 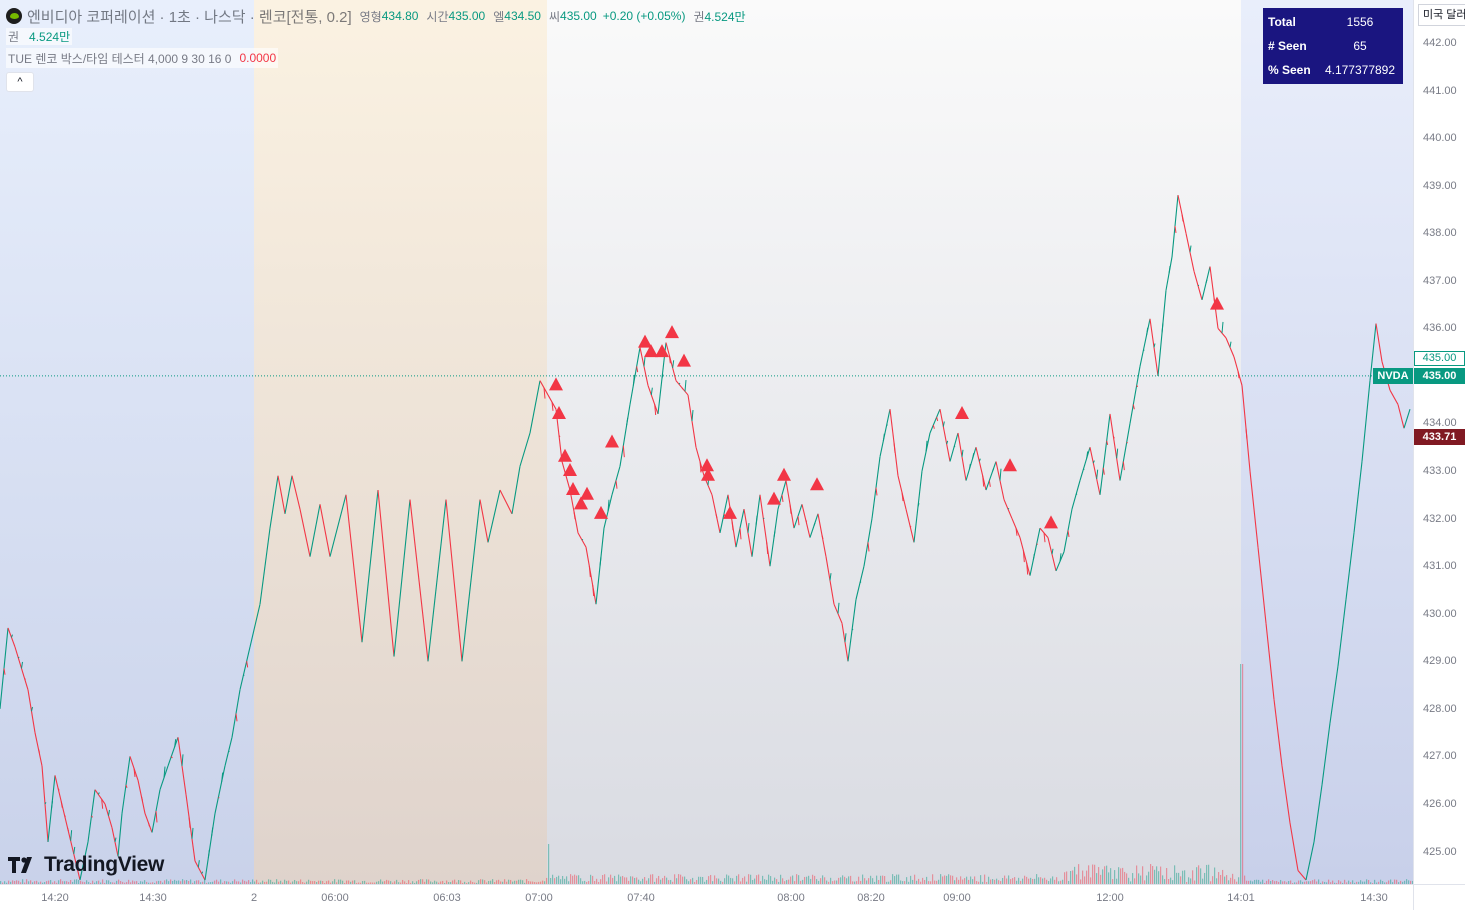 What do you see at coordinates (189, 17) in the screenshot?
I see `symbol-title: 엔비디아 코퍼레이션 · 1초 · 나스닥 · 렌코[전통, 0.2]` at bounding box center [189, 17].